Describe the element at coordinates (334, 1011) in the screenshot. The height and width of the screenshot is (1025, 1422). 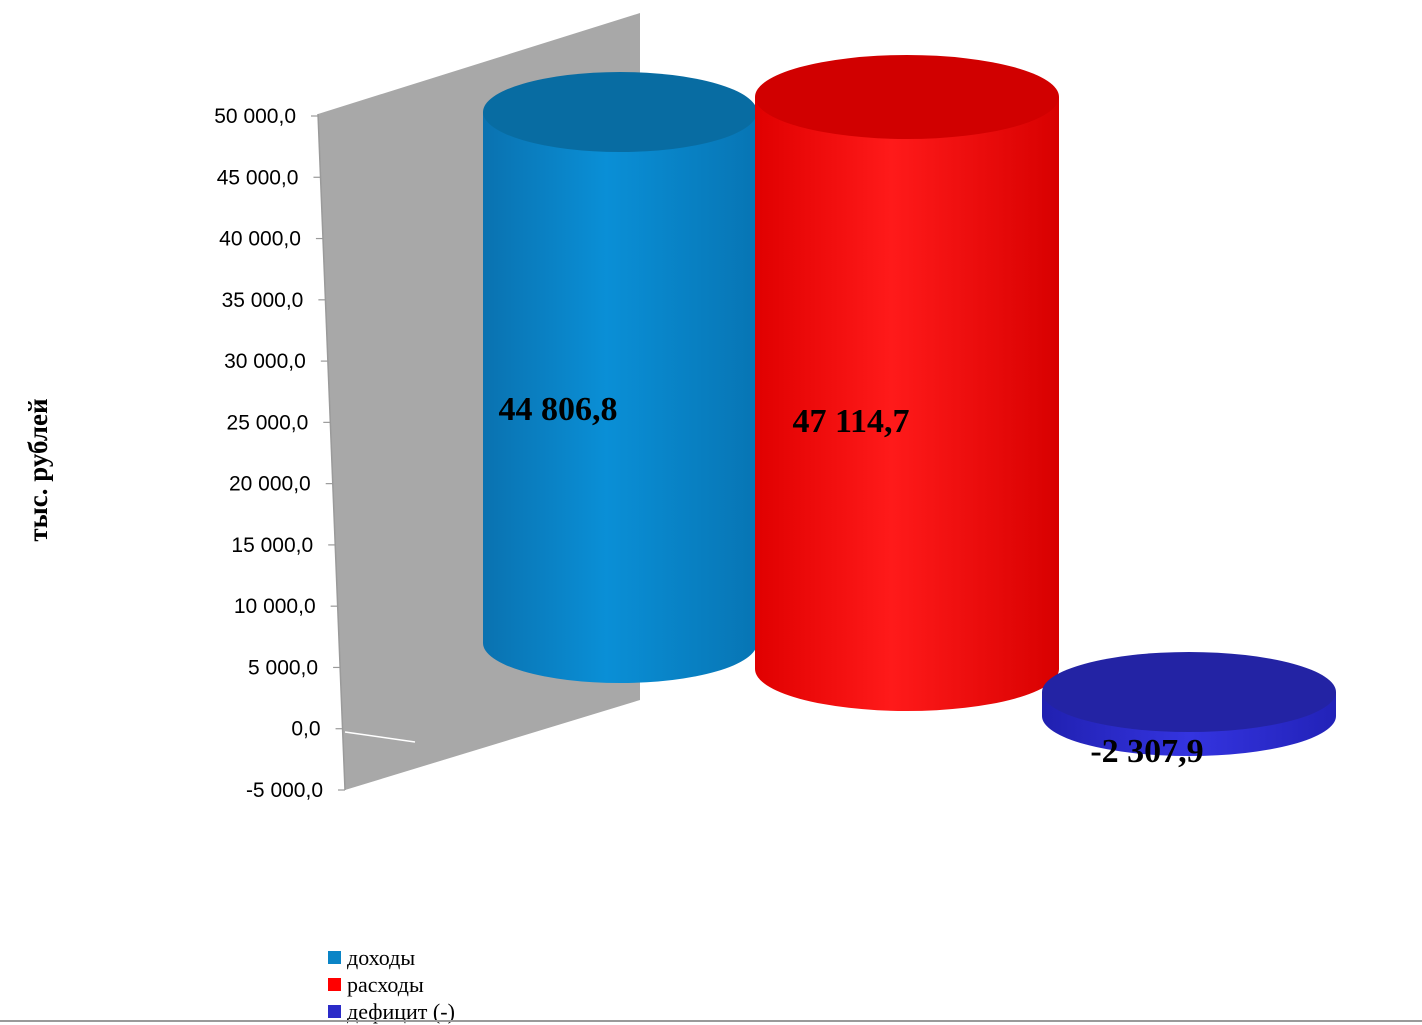
I see `legend-swatch-deficit` at that location.